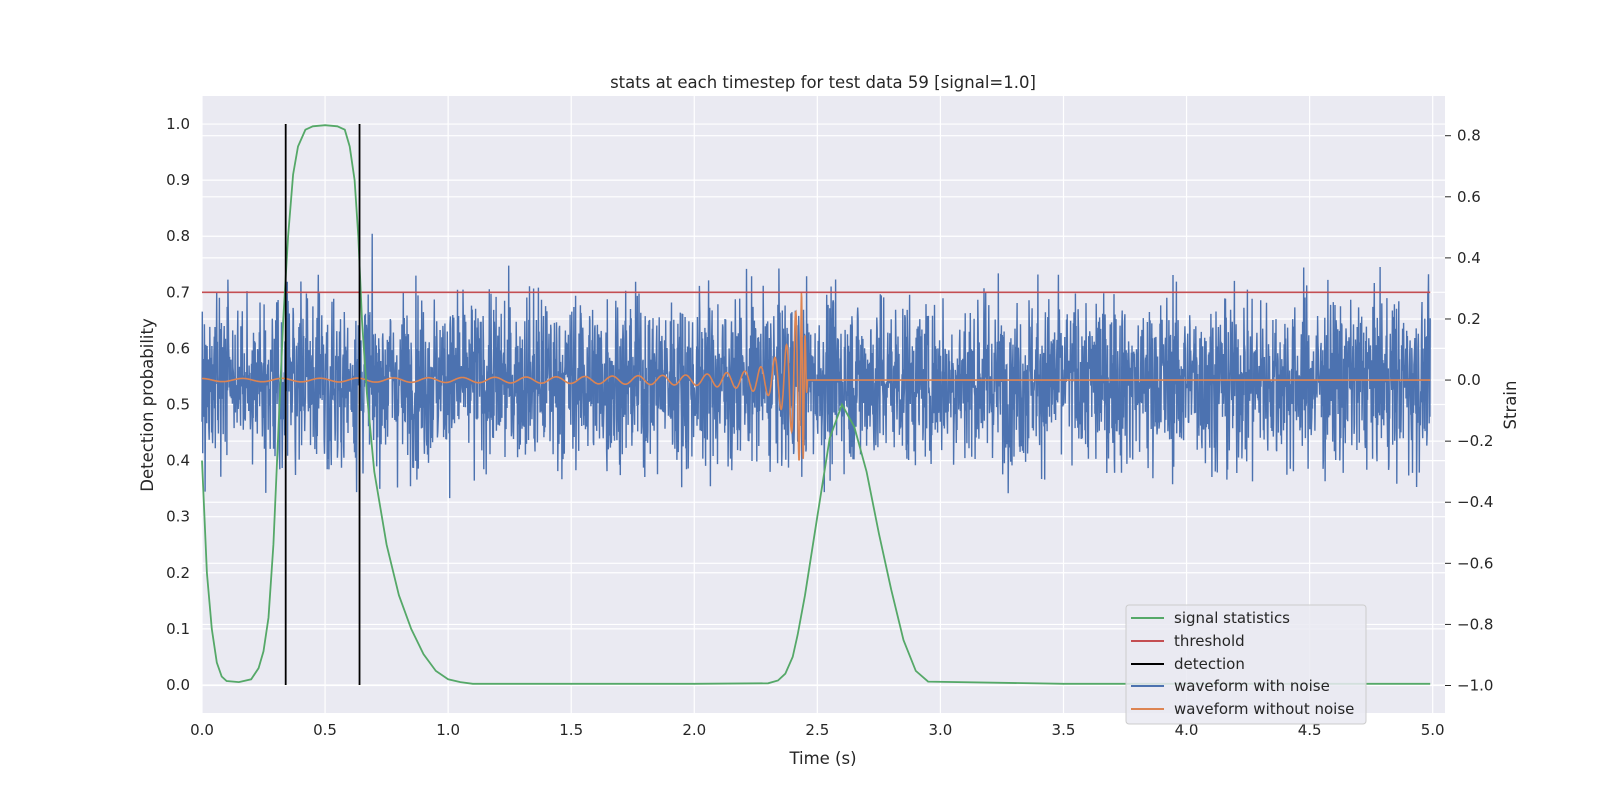 The image size is (1600, 800). What do you see at coordinates (1064, 730) in the screenshot?
I see `x-tick-label: 3.5` at bounding box center [1064, 730].